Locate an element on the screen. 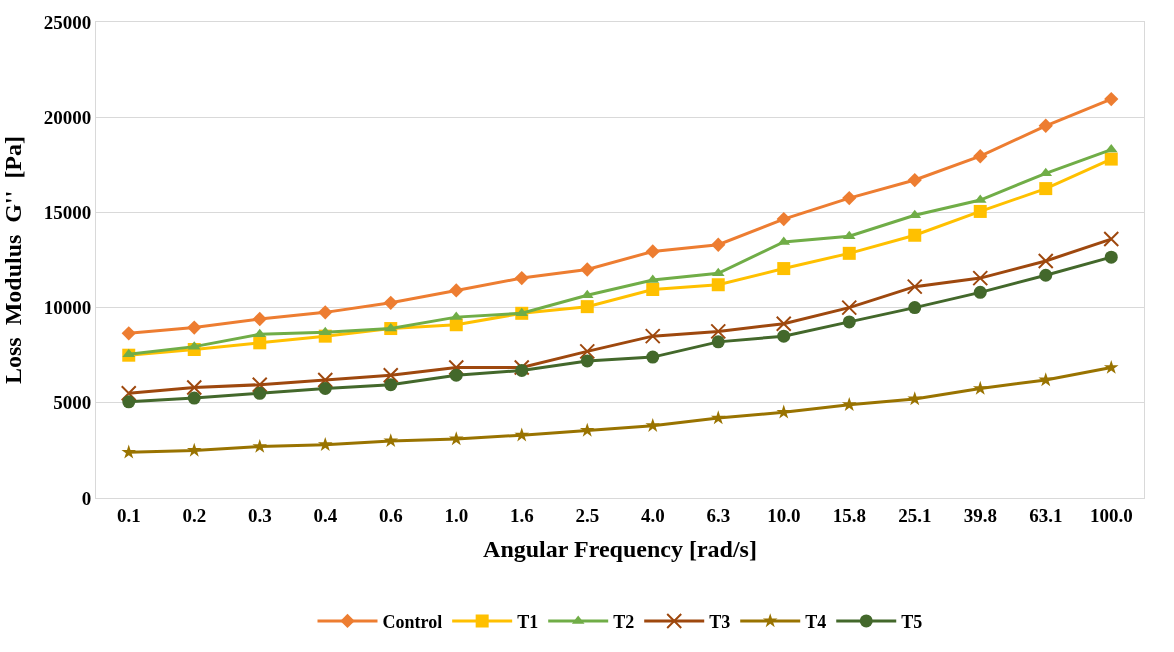 This screenshot has height=652, width=1174. x-tick-label: 39.8 is located at coordinates (980, 515).